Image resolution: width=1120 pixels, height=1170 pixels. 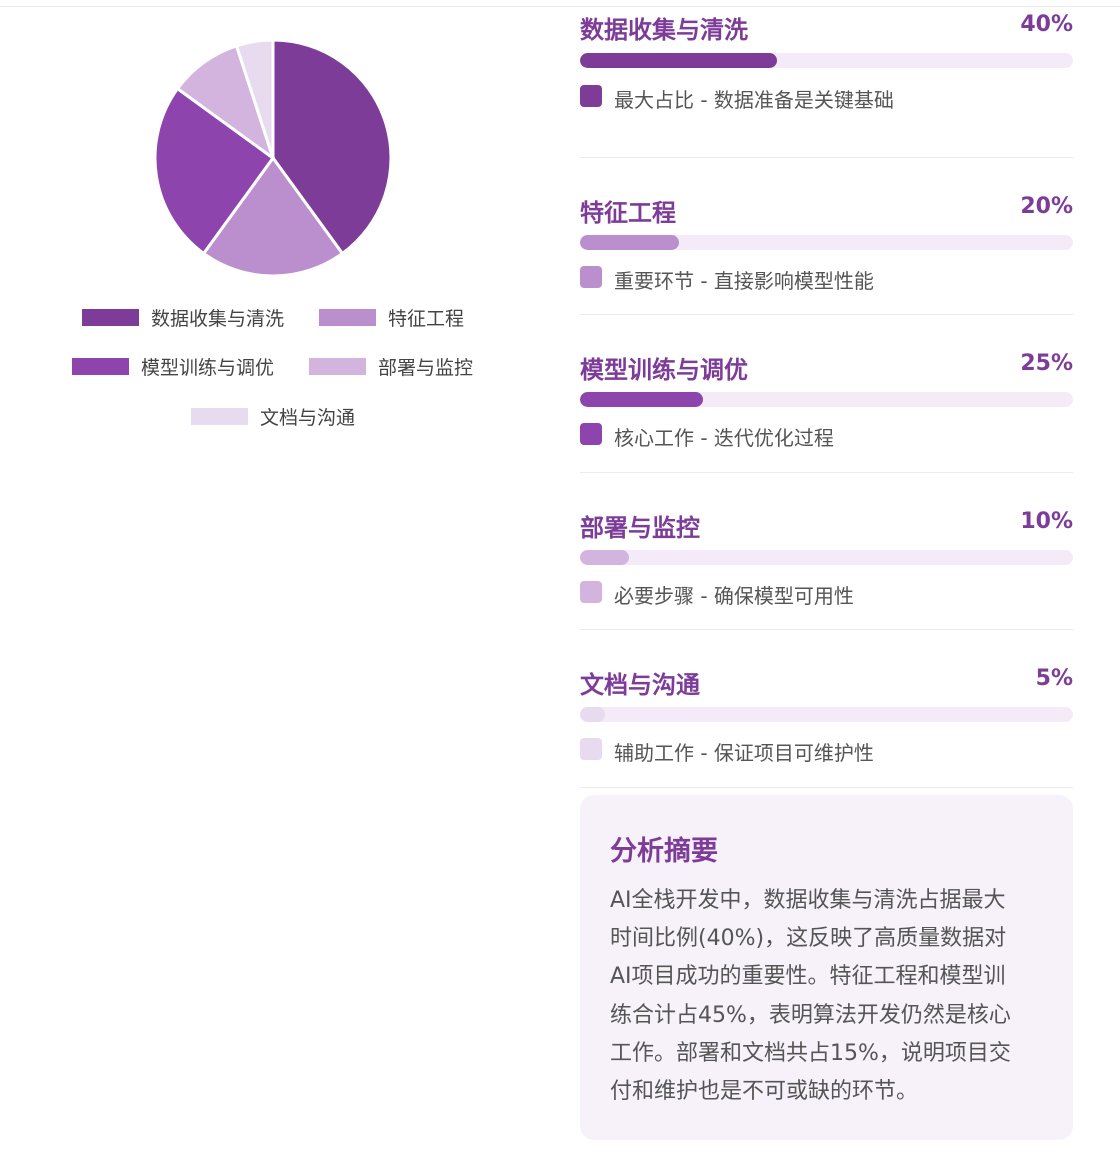 What do you see at coordinates (560, 6) in the screenshot?
I see `top-divider` at bounding box center [560, 6].